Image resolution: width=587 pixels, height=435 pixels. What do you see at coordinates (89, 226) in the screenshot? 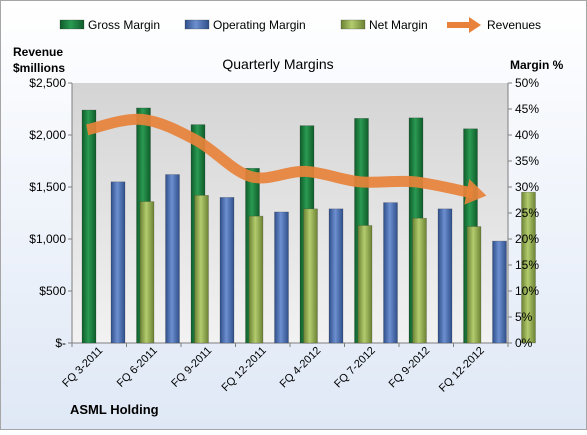
I see `bar-gross-margin` at bounding box center [89, 226].